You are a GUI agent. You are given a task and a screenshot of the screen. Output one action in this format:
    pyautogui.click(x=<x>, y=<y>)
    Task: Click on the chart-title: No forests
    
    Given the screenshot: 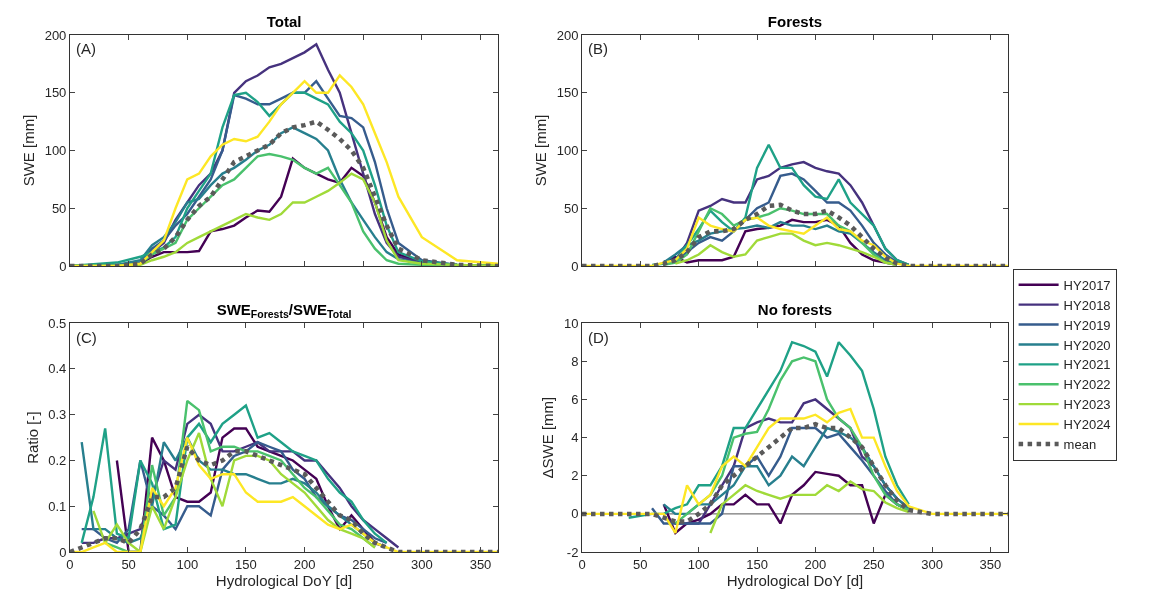 What is the action you would take?
    pyautogui.click(x=795, y=309)
    